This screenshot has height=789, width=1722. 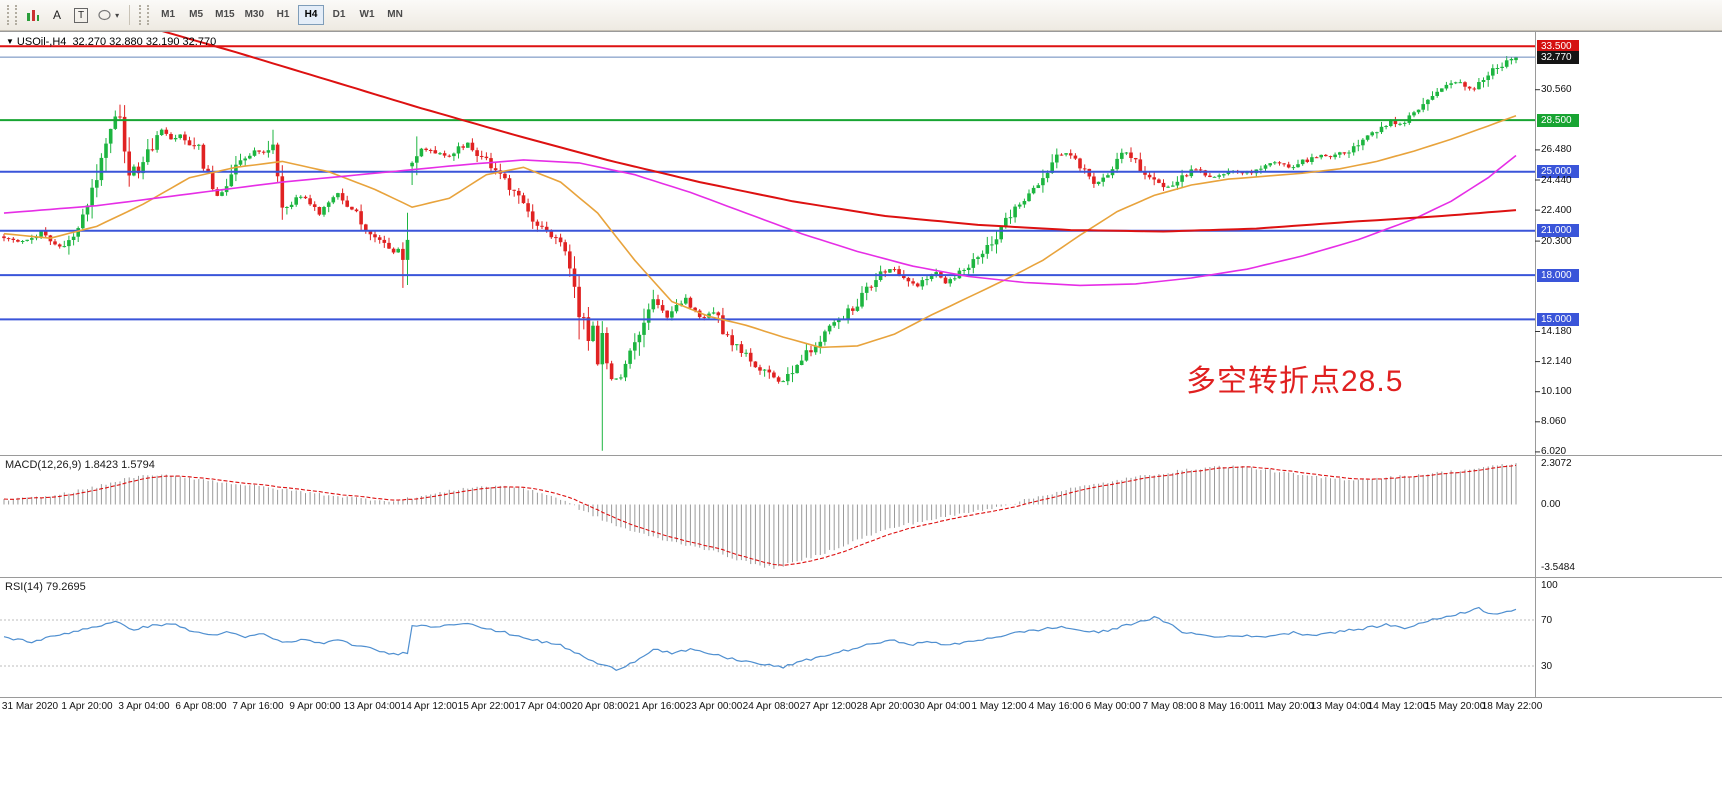 What do you see at coordinates (1558, 120) in the screenshot?
I see `price-badge-28.500: 28.500` at bounding box center [1558, 120].